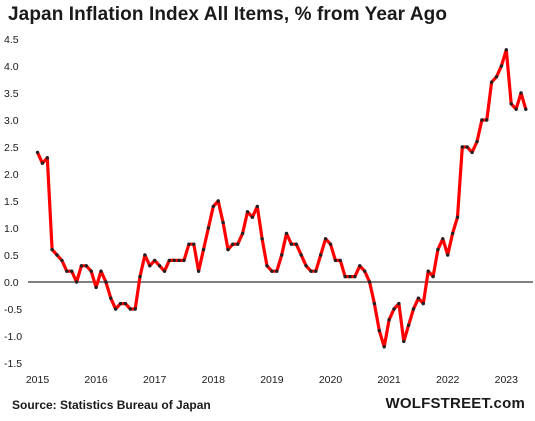 Image resolution: width=535 pixels, height=421 pixels. I want to click on y-tick-label: -1.0, so click(13, 337).